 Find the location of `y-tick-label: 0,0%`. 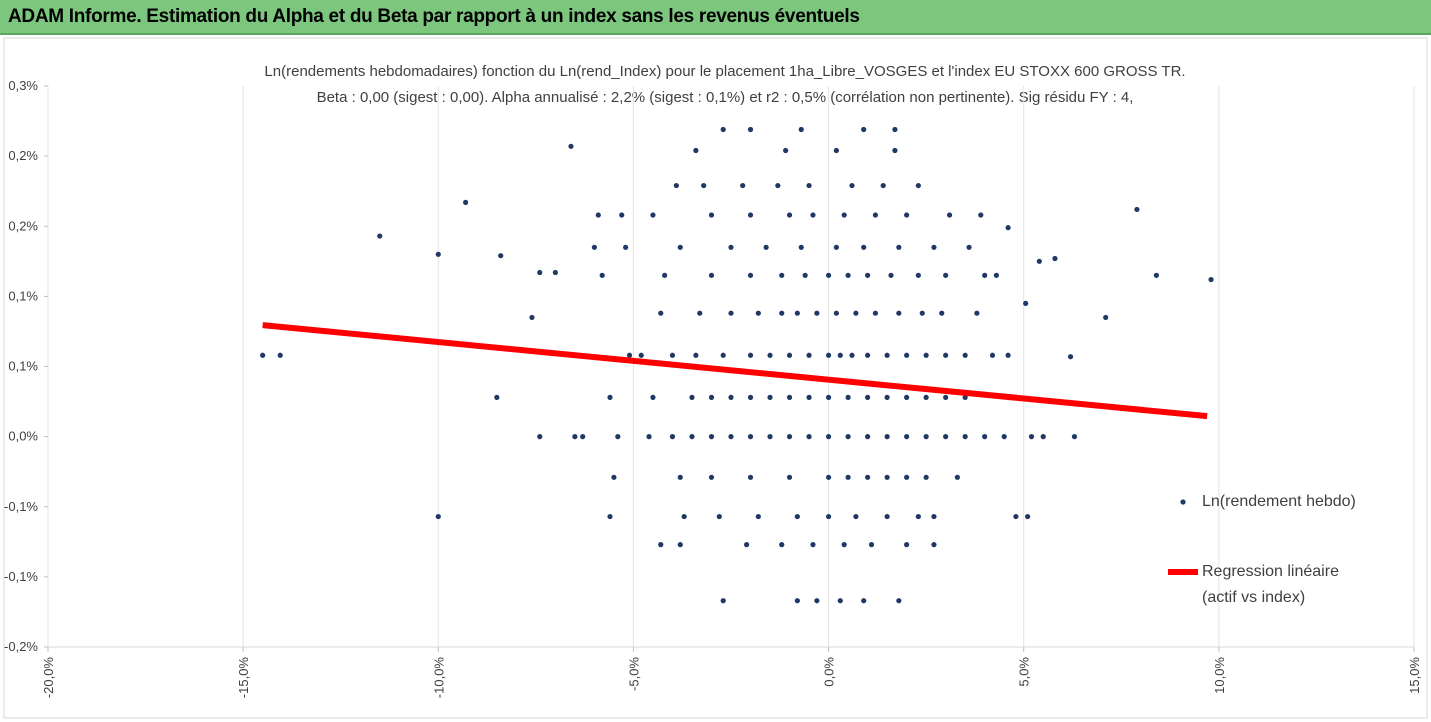

y-tick-label: 0,0% is located at coordinates (23, 436).